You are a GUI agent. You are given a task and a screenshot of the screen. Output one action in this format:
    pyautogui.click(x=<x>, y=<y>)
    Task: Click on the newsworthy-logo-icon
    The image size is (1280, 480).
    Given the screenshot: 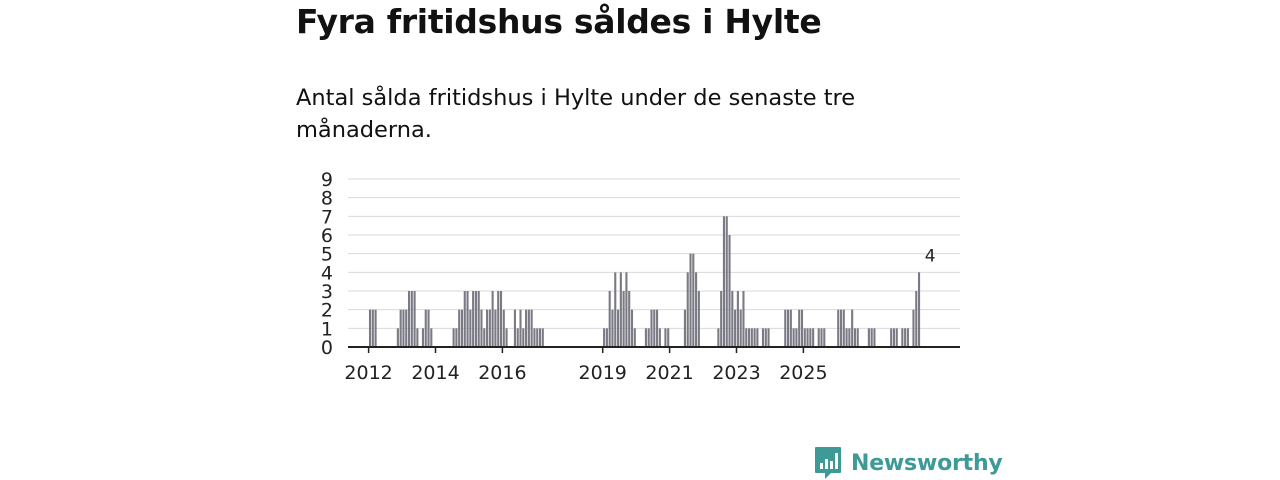 What is the action you would take?
    pyautogui.click(x=828, y=463)
    